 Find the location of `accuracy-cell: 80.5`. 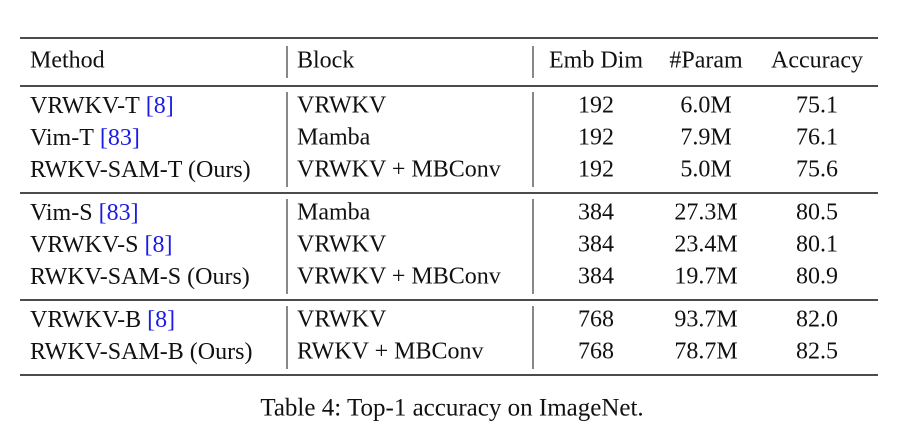

accuracy-cell: 80.5 is located at coordinates (817, 213).